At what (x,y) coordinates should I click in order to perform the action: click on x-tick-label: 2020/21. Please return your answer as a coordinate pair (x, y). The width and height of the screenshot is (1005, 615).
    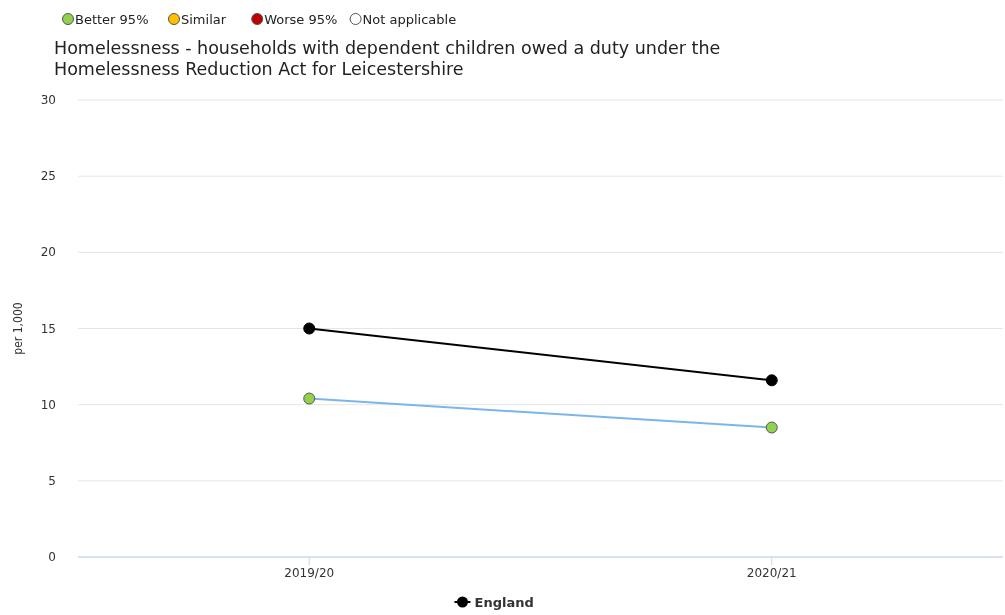
    Looking at the image, I should click on (771, 573).